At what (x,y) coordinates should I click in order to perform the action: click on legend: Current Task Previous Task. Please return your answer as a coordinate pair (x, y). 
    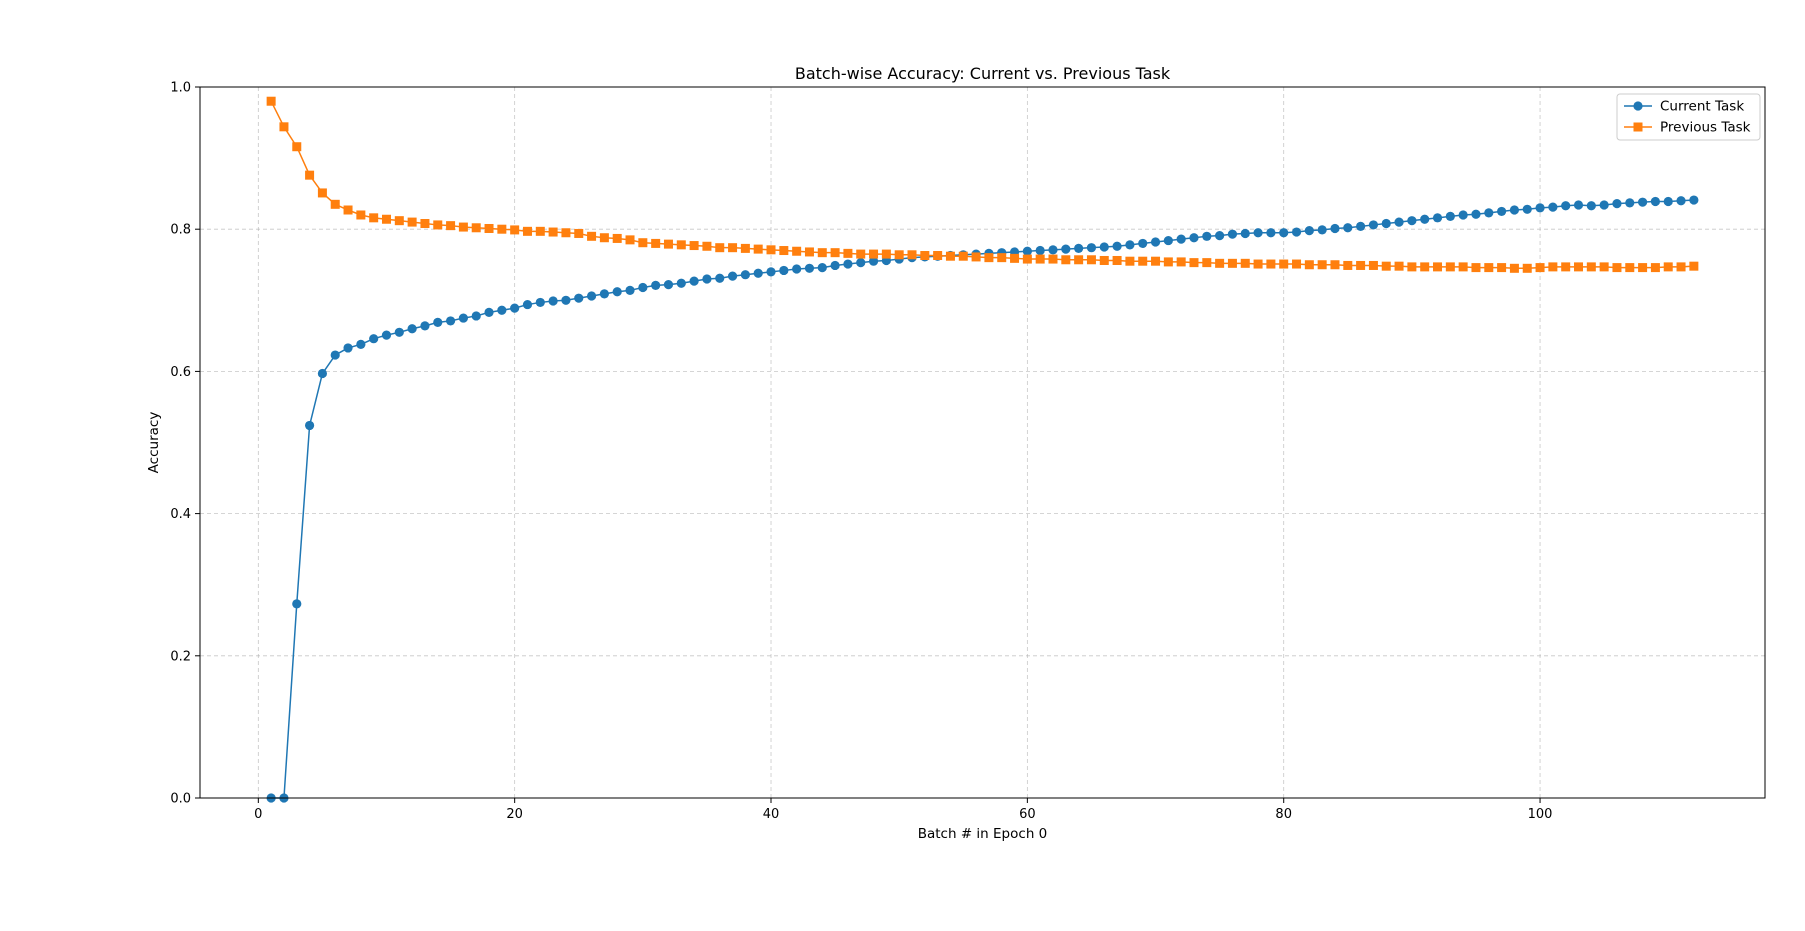
    Looking at the image, I should click on (1688, 117).